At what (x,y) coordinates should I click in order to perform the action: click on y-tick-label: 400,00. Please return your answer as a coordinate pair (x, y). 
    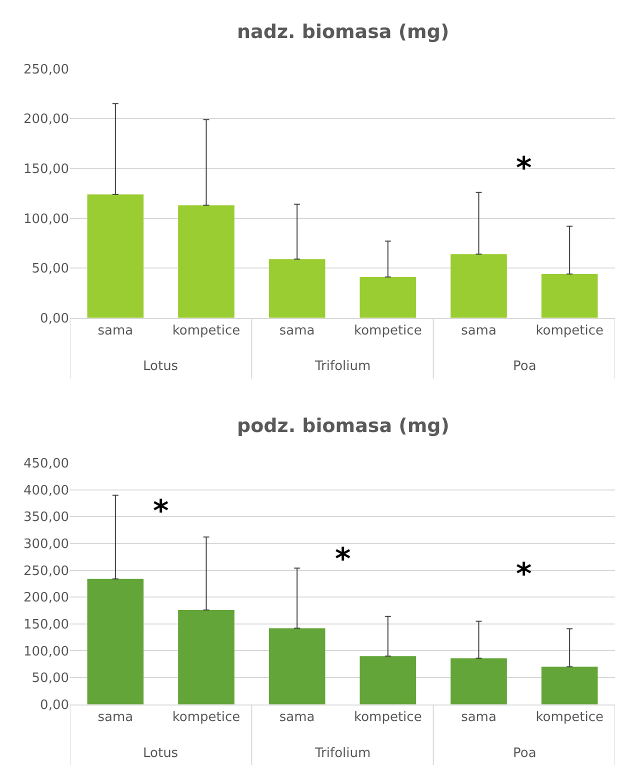
    Looking at the image, I should click on (46, 490).